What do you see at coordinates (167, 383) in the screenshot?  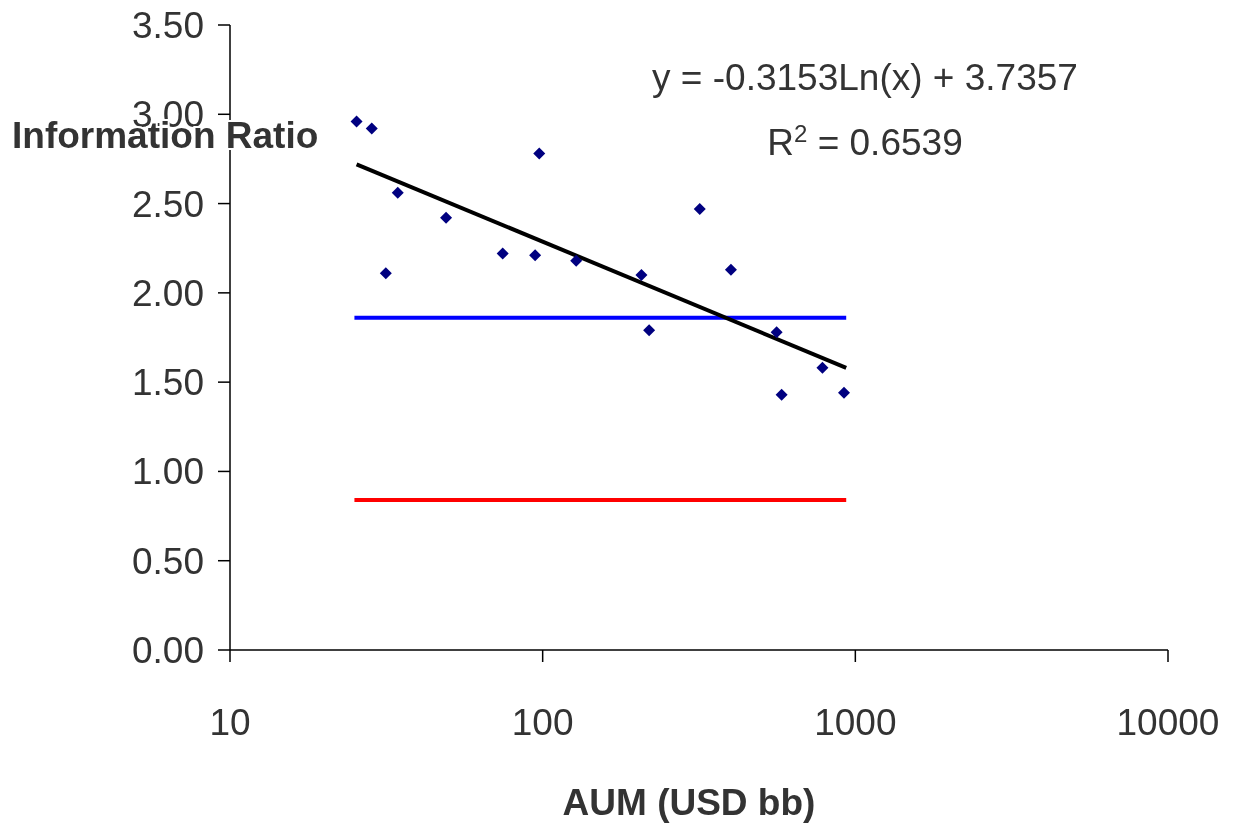 I see `y-tick-label: 1.50` at bounding box center [167, 383].